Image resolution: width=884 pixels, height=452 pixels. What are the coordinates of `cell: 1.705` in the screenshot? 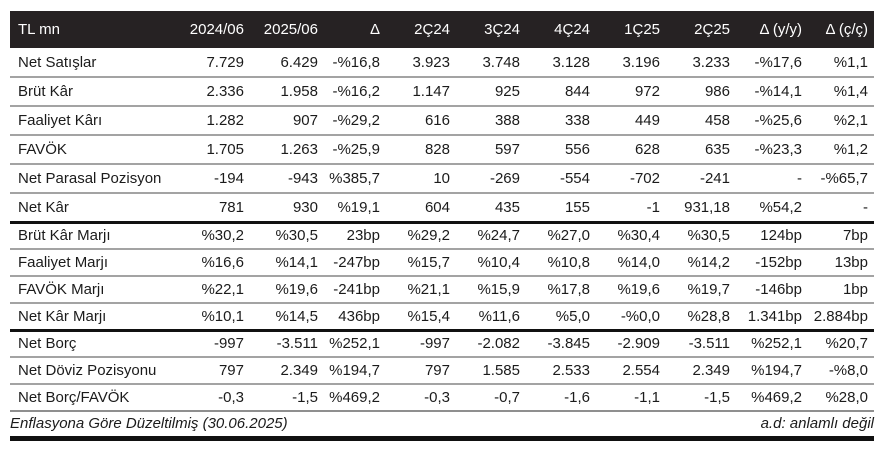 It's located at (225, 149).